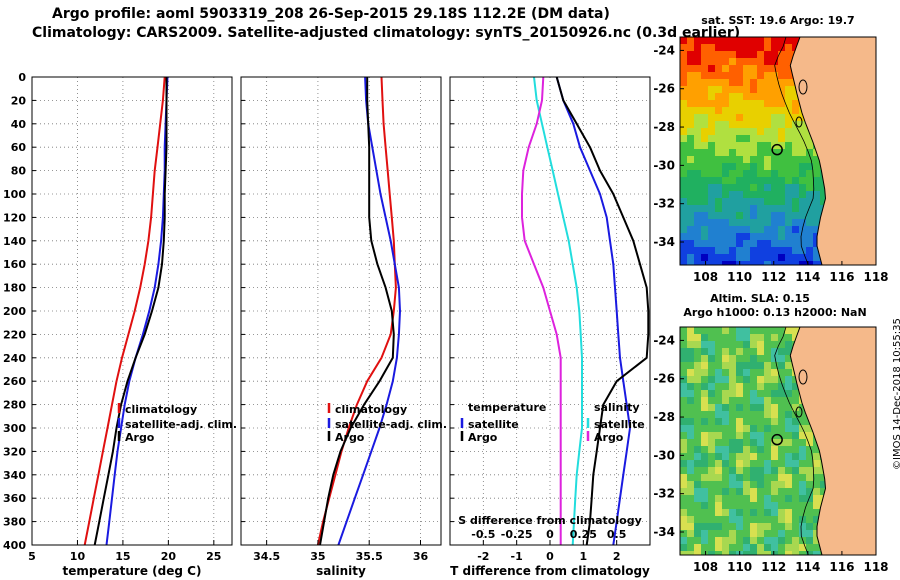  Describe the element at coordinates (14, 545) in the screenshot. I see `y-tick-label: 400` at that location.